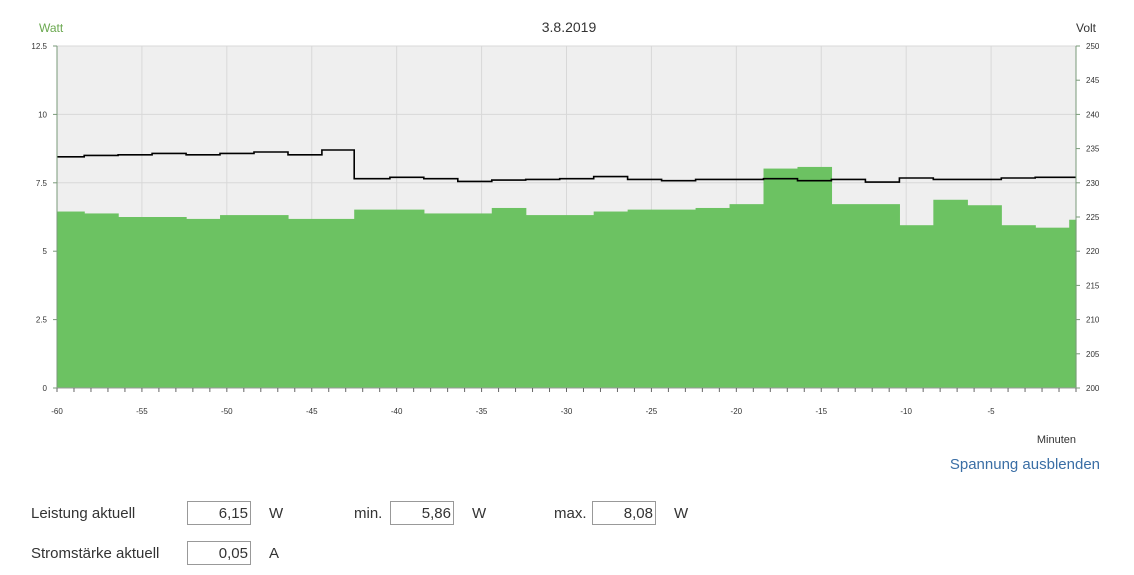 The height and width of the screenshot is (575, 1134). Describe the element at coordinates (45, 251) in the screenshot. I see `y-left-tick-label: 5` at that location.